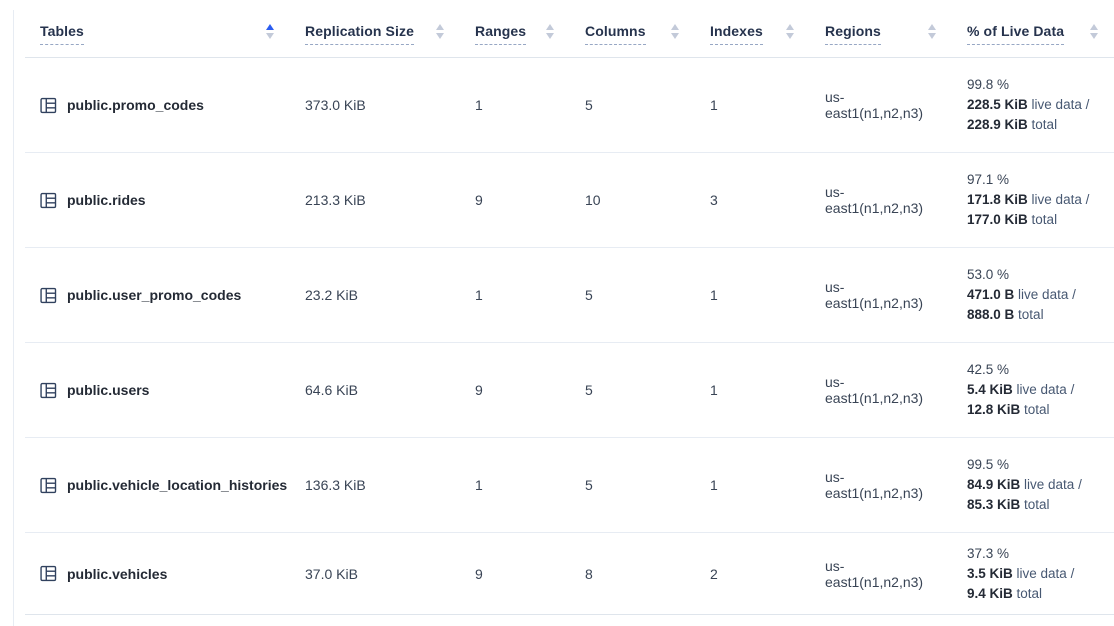 Image resolution: width=1114 pixels, height=626 pixels. I want to click on table-name-link: public.vehicle_location_histories, so click(177, 485).